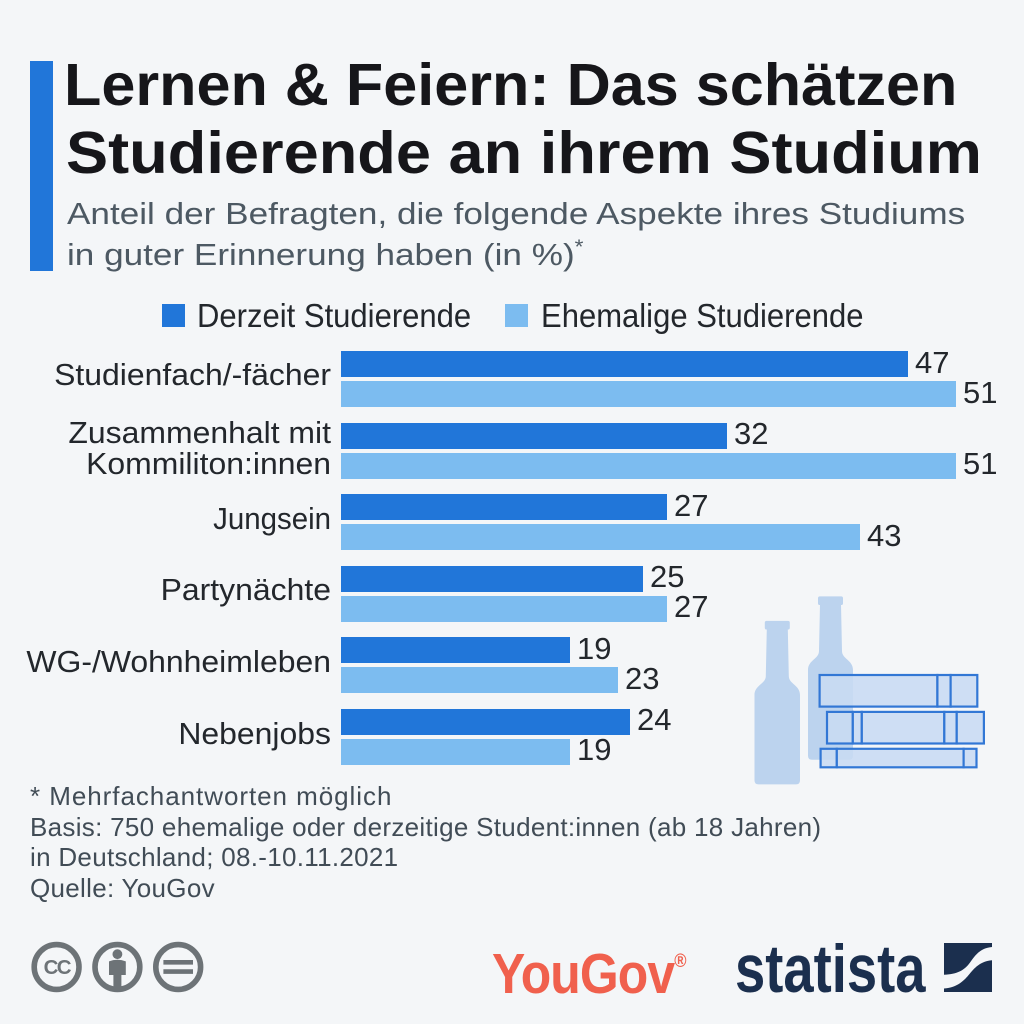 The width and height of the screenshot is (1024, 1024). Describe the element at coordinates (58, 967) in the screenshot. I see `svg-text: CC` at that location.